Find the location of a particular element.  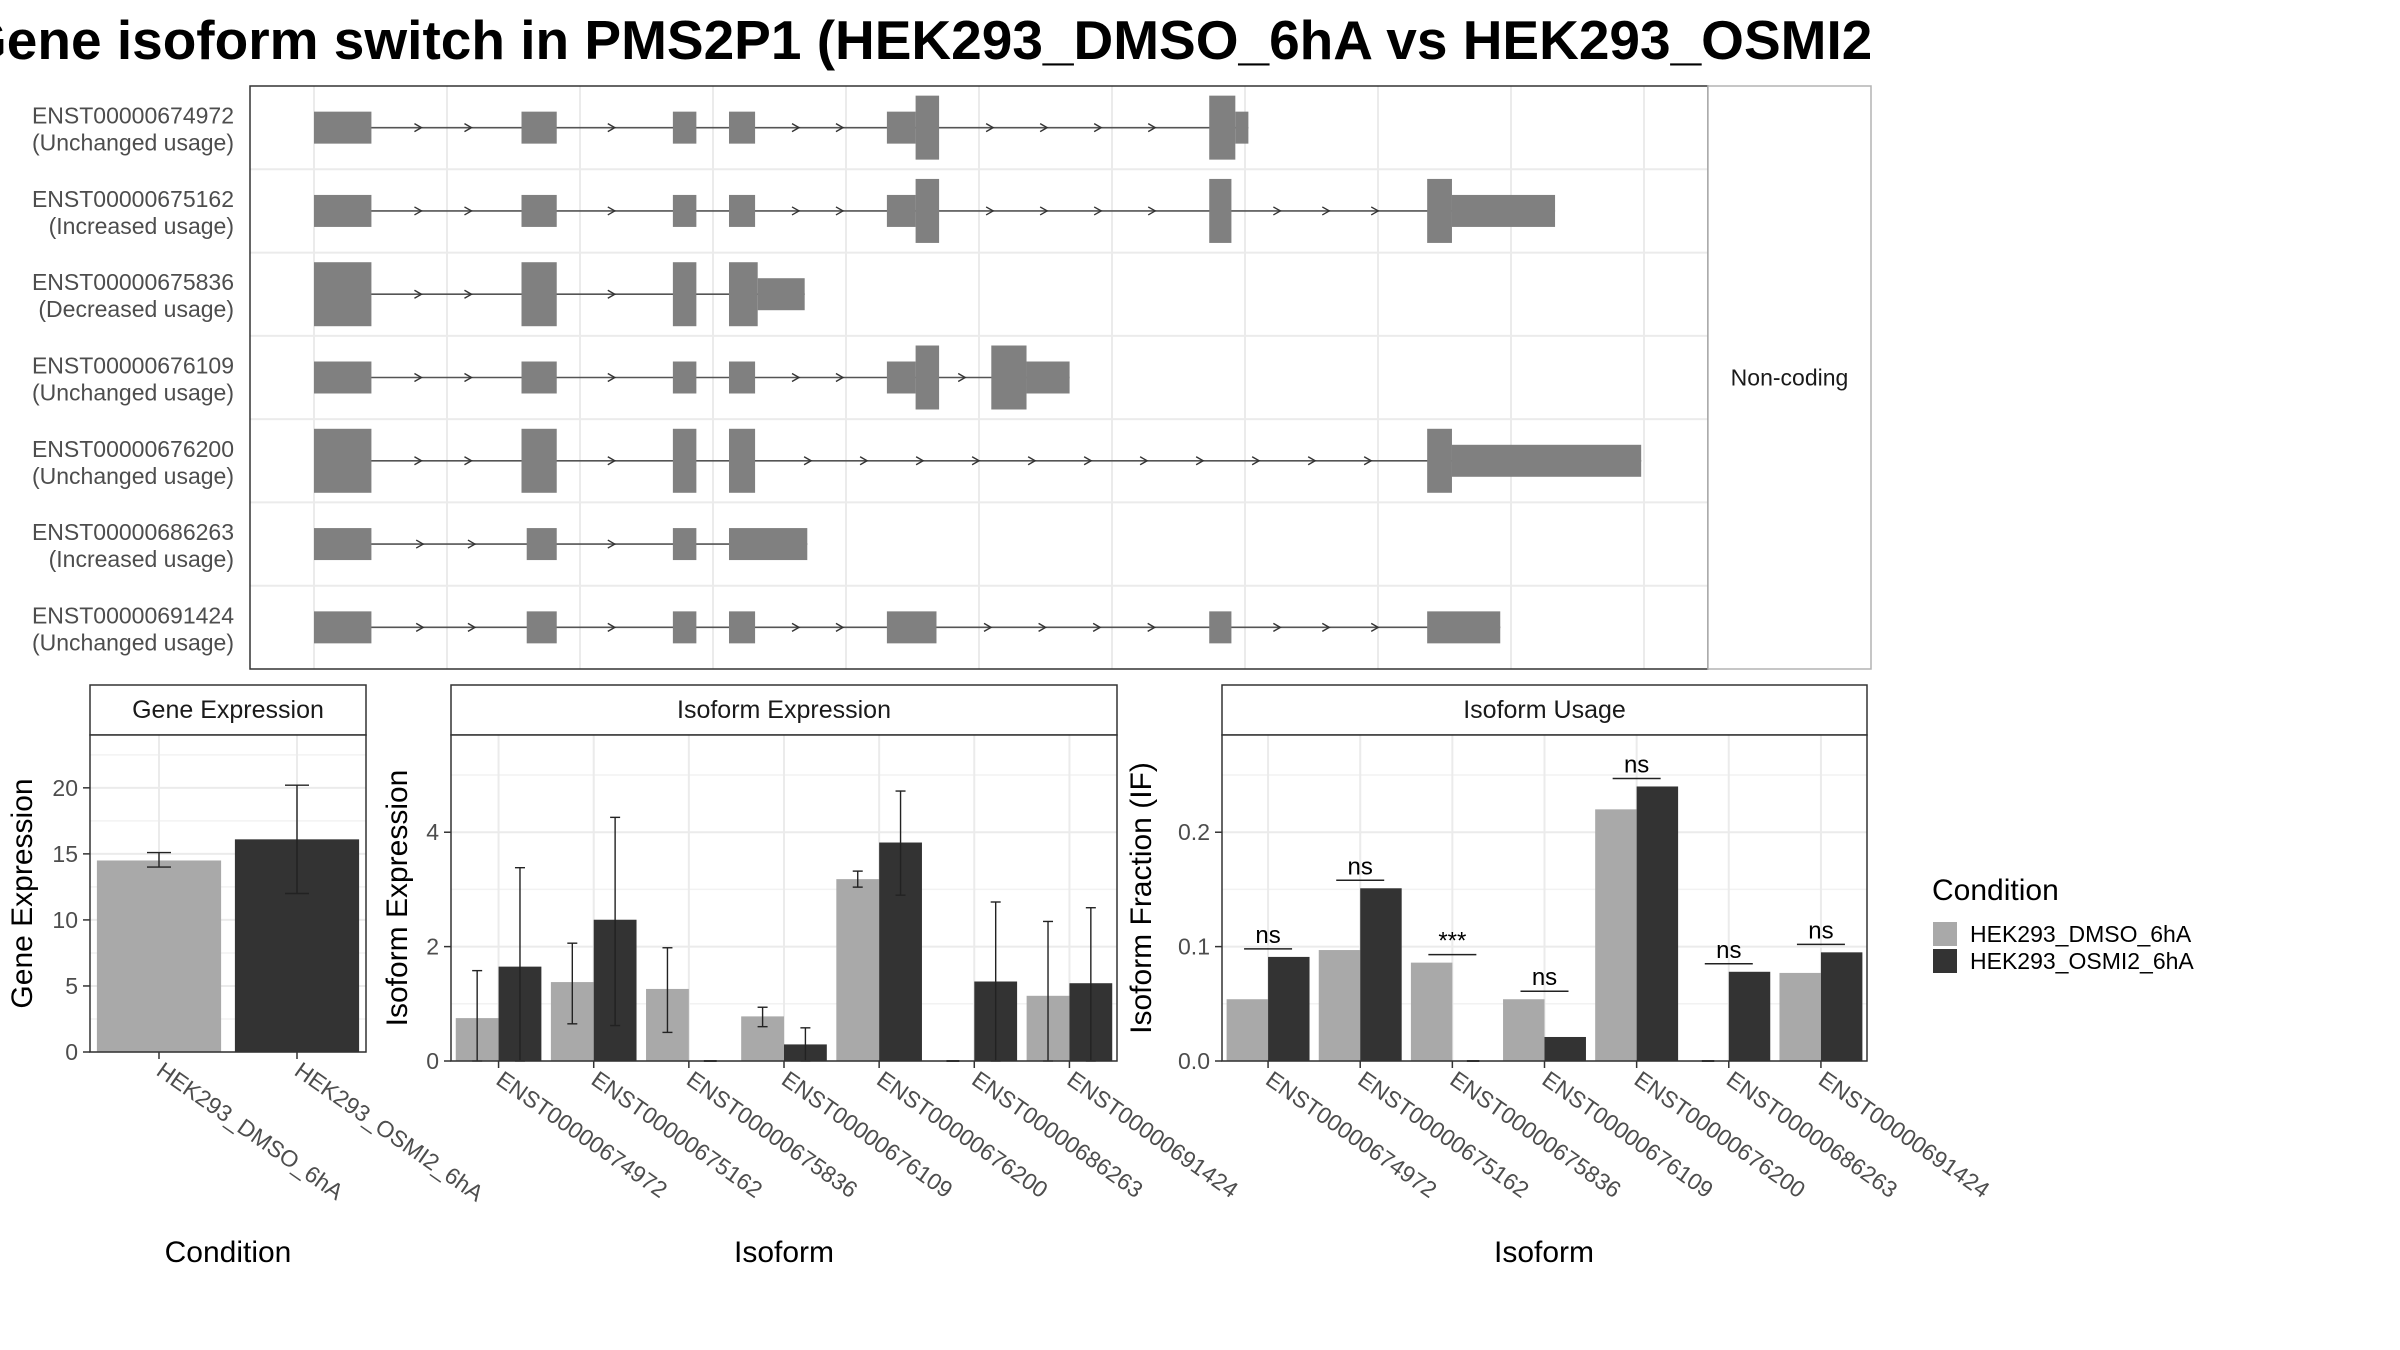

plot-border is located at coordinates (228, 893).